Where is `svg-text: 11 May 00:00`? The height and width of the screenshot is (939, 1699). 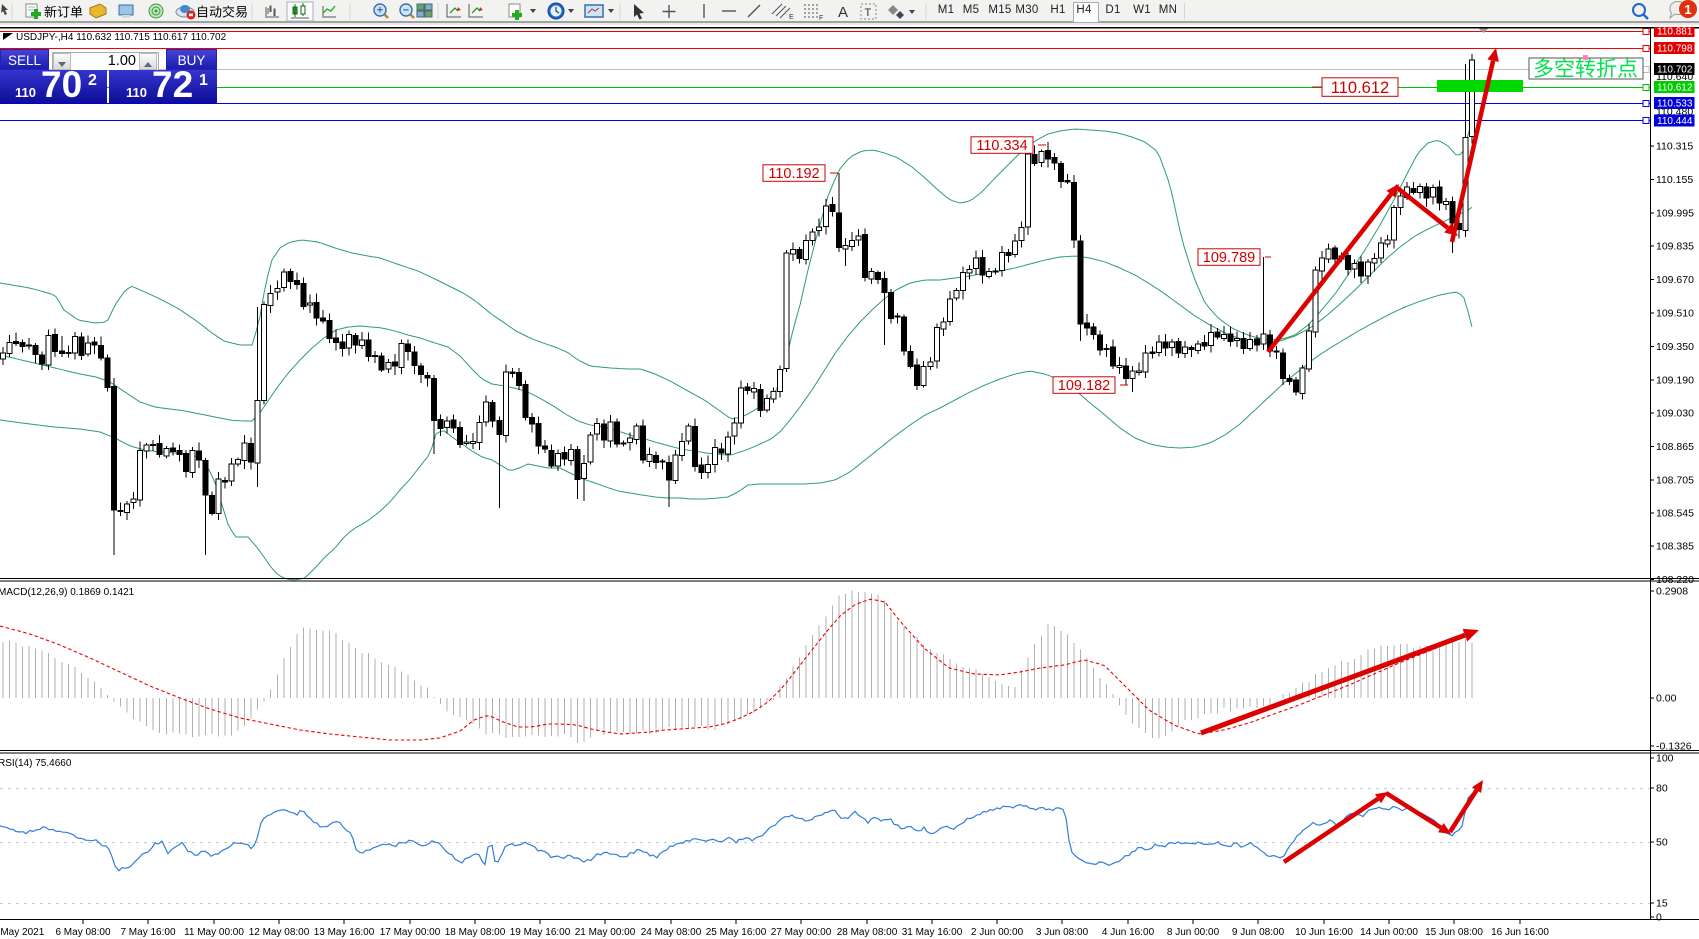 svg-text: 11 May 00:00 is located at coordinates (214, 932).